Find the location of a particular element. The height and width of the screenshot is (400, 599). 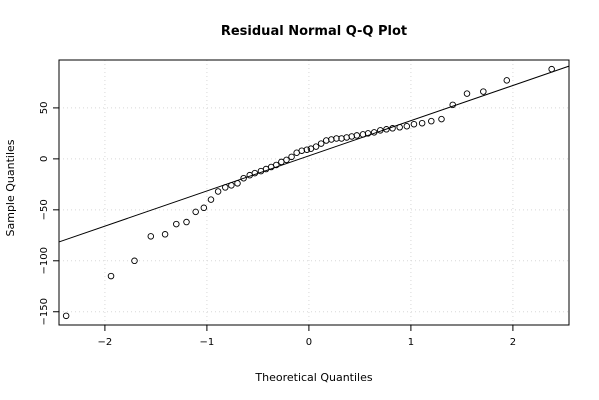

x-tick-label-2: 0 is located at coordinates (309, 342).